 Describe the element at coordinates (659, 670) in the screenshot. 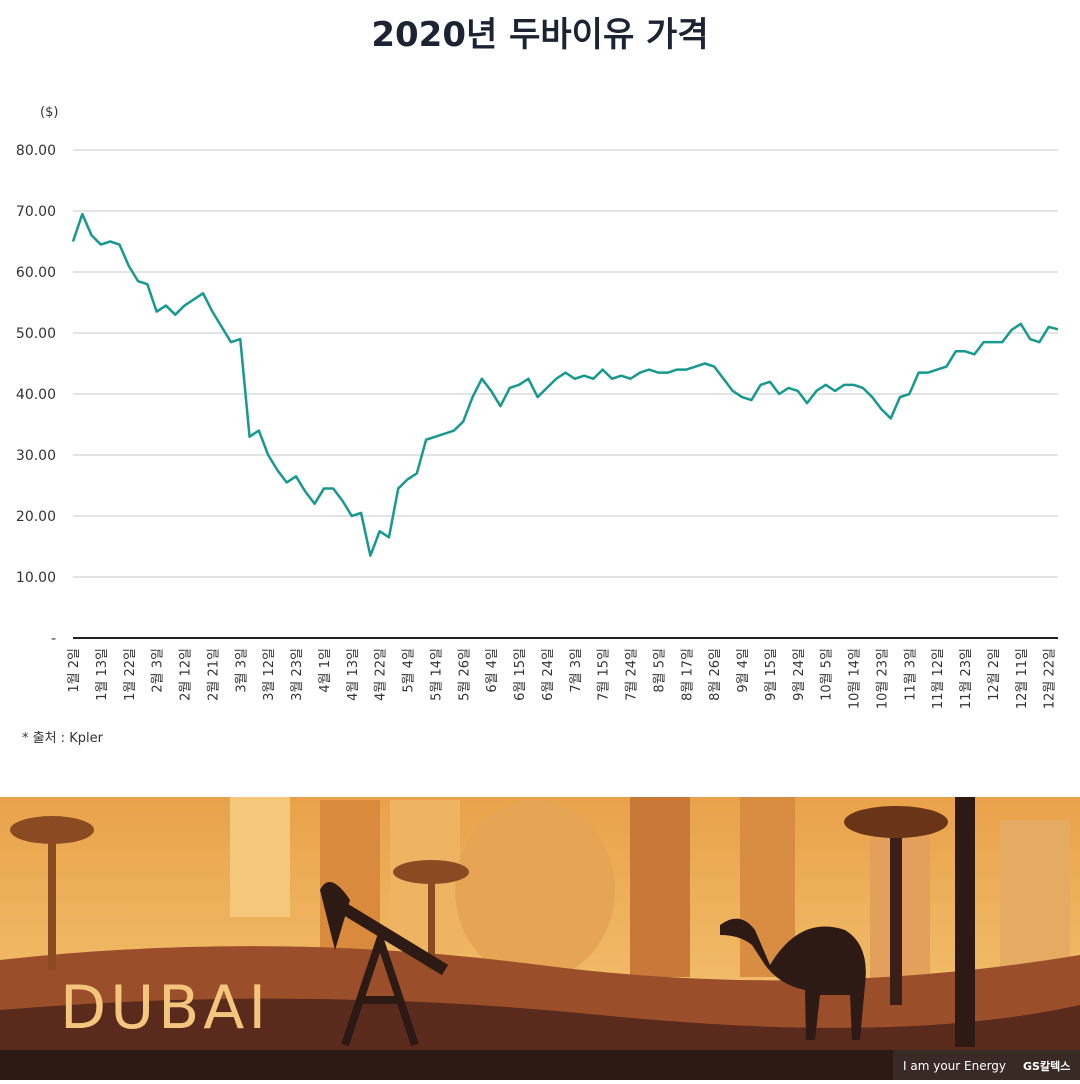

I see `x-tick-label: 8월 5일` at that location.